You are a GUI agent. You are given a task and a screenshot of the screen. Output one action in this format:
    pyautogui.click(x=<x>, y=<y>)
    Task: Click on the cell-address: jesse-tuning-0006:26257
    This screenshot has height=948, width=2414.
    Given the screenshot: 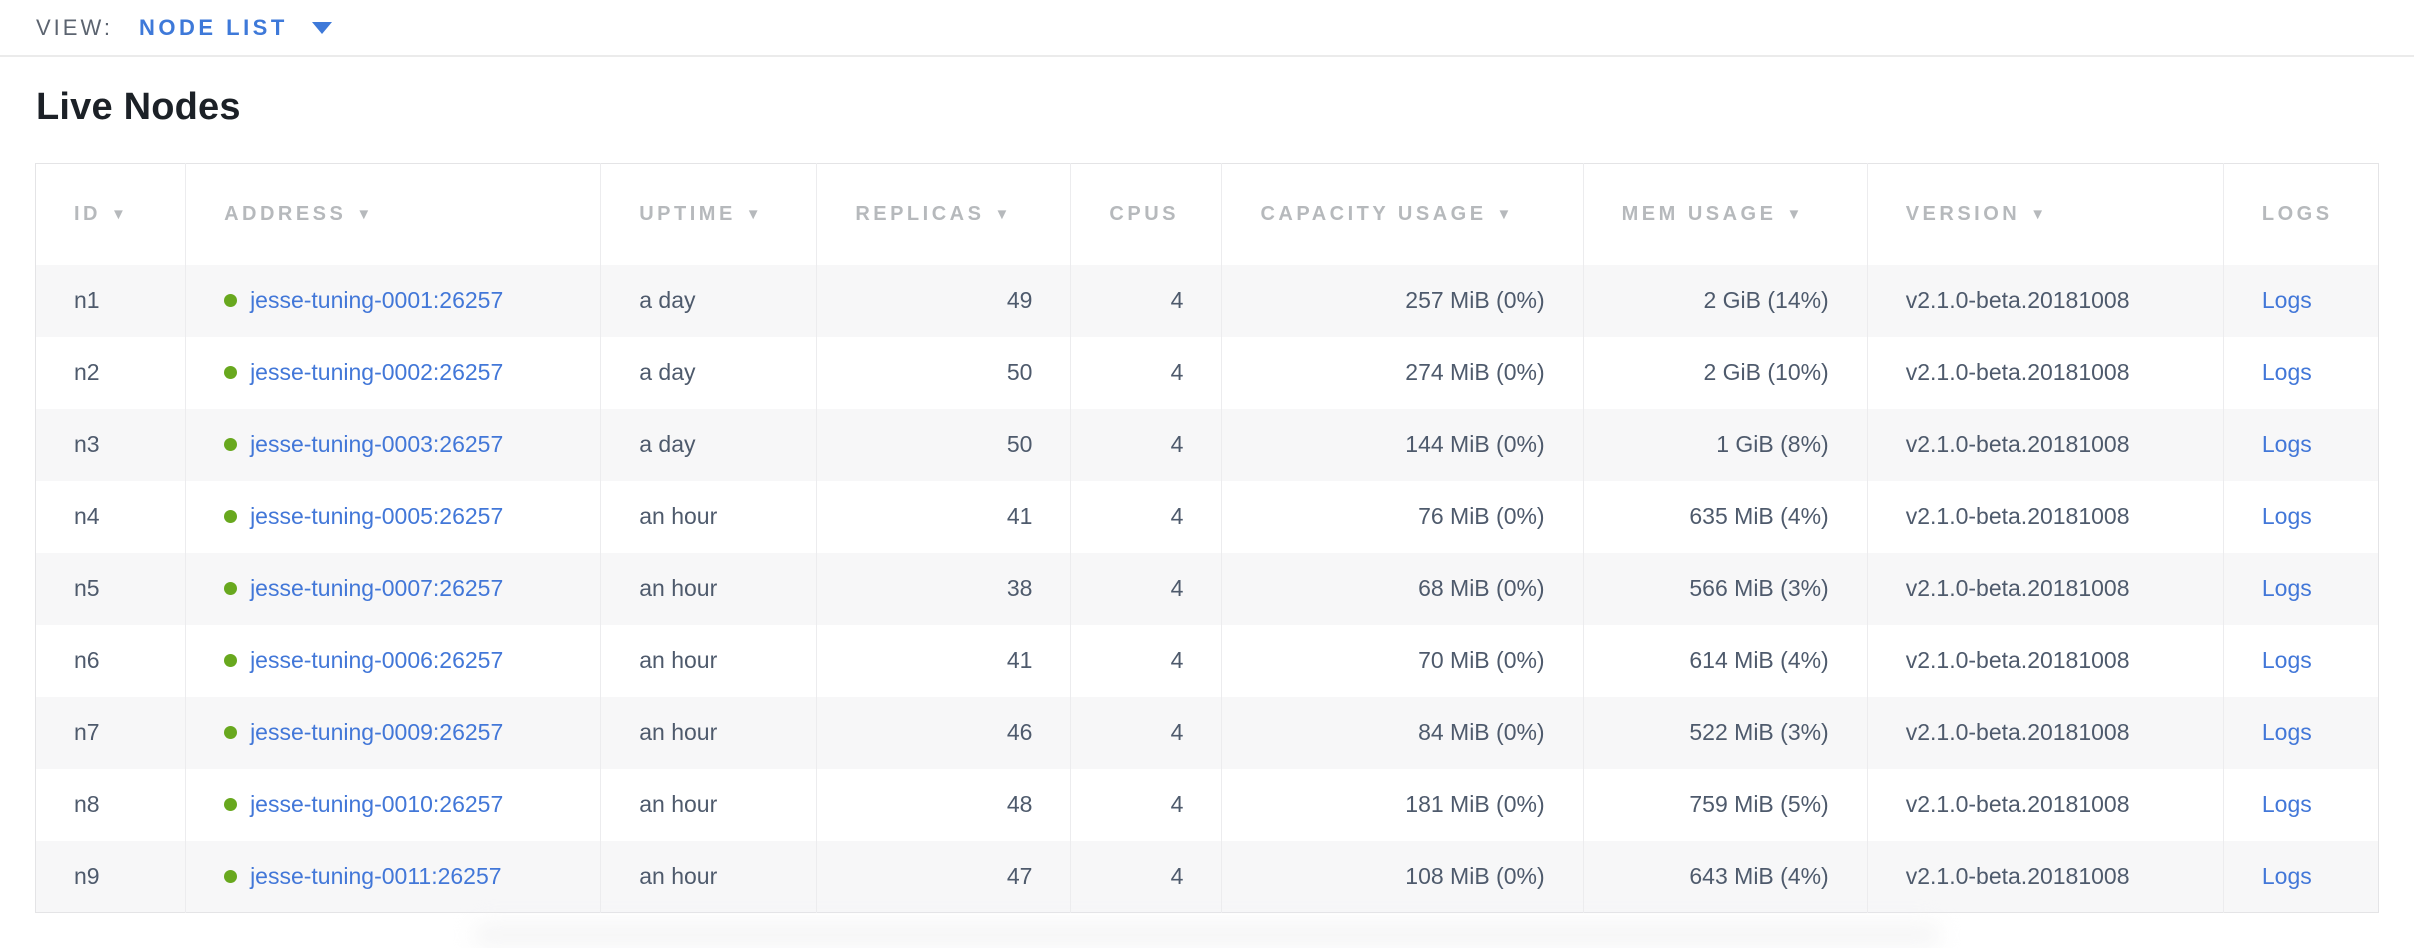 What is the action you would take?
    pyautogui.click(x=393, y=660)
    